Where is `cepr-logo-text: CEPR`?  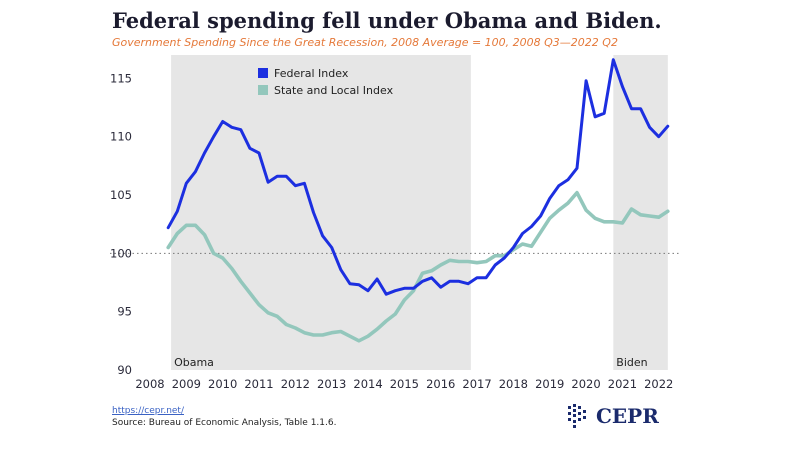
cepr-logo-text: CEPR is located at coordinates (627, 416).